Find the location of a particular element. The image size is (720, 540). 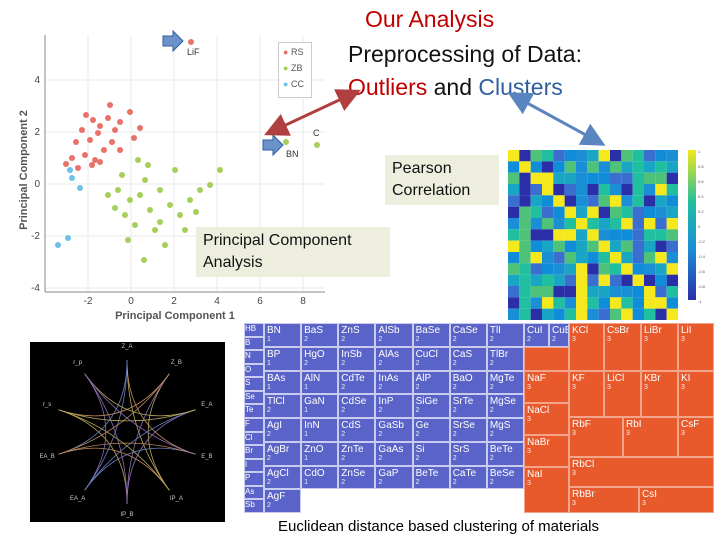

treemap-cell-label: RbF is located at coordinates (581, 424).